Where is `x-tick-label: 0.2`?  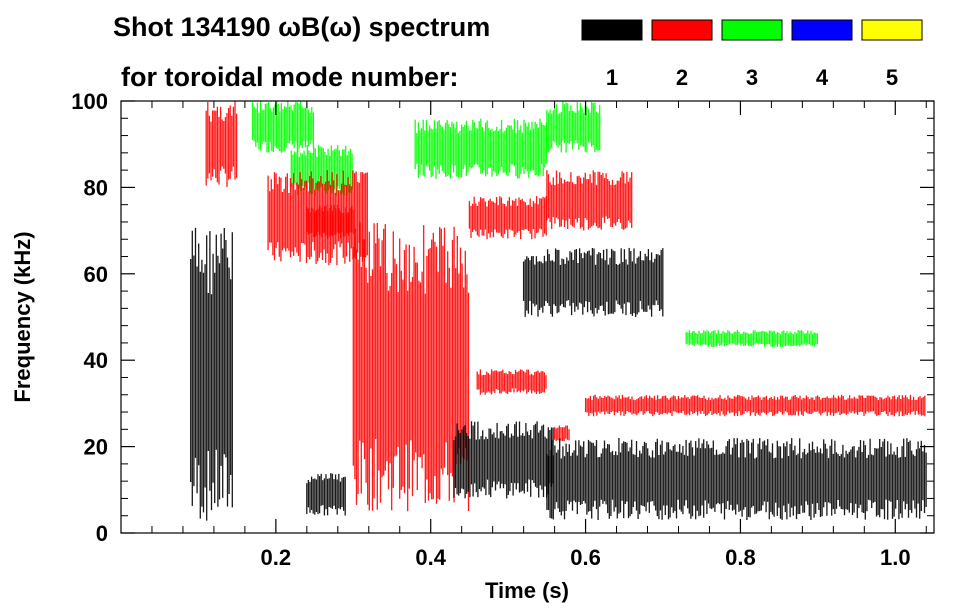
x-tick-label: 0.2 is located at coordinates (276, 557).